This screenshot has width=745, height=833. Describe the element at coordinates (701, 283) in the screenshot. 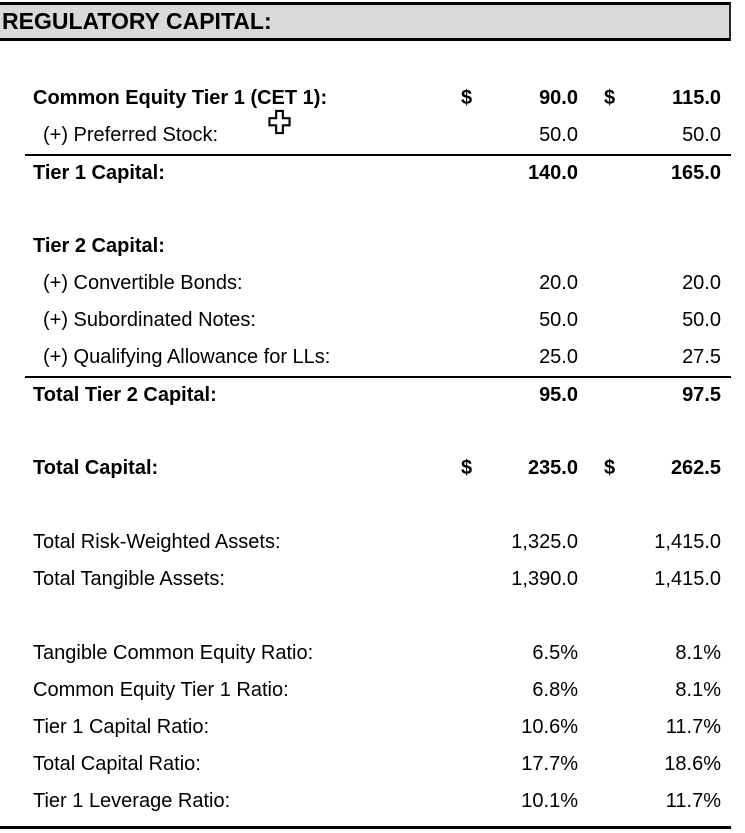

I see `cell-value-col2: 20.0` at that location.